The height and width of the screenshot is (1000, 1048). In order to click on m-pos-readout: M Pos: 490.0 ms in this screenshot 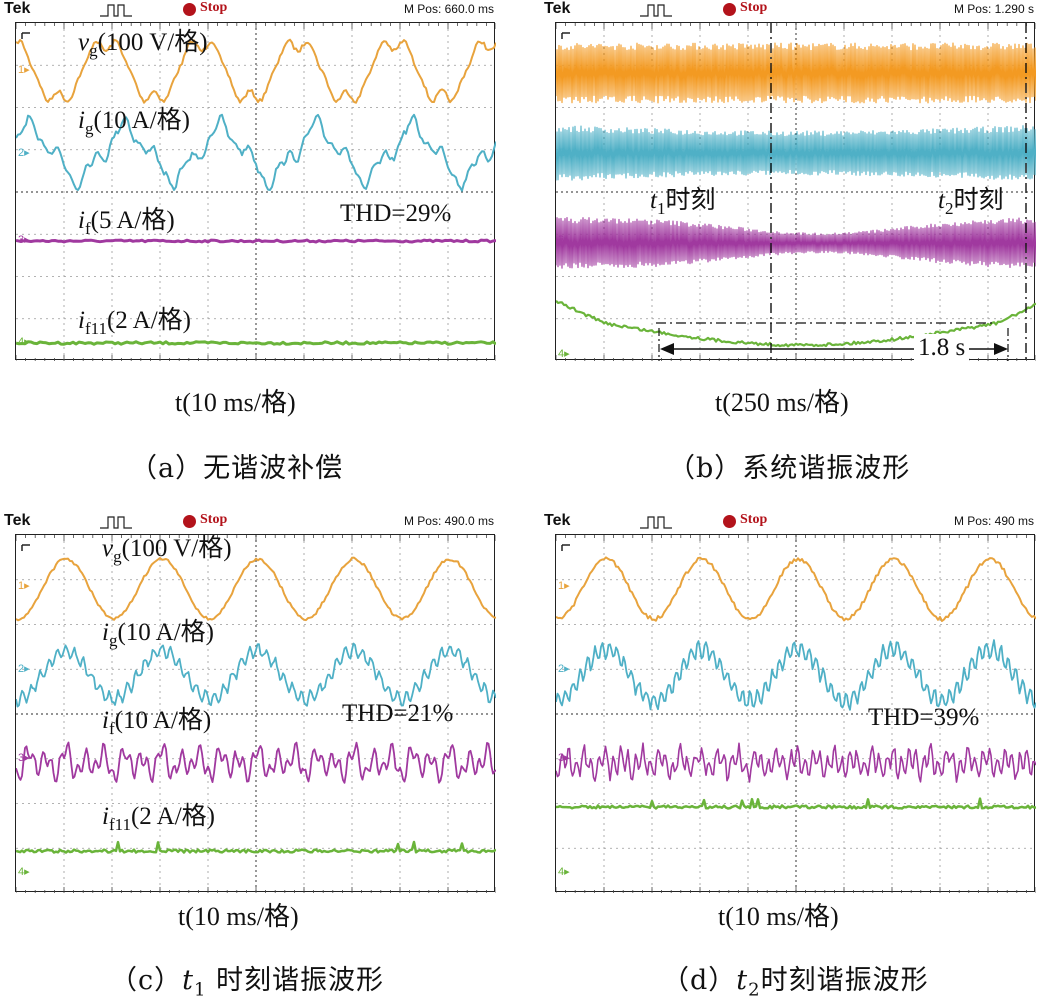, I will do `click(448, 521)`.